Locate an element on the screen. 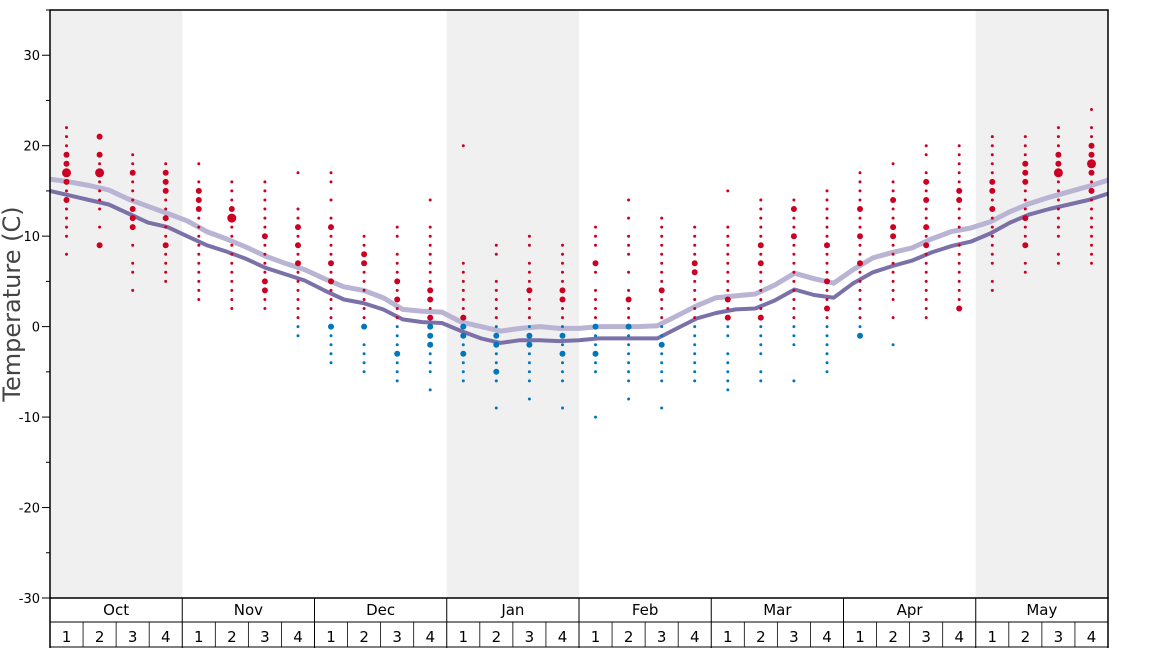 This screenshot has height=648, width=1168. month-label-feb: Feb is located at coordinates (645, 610).